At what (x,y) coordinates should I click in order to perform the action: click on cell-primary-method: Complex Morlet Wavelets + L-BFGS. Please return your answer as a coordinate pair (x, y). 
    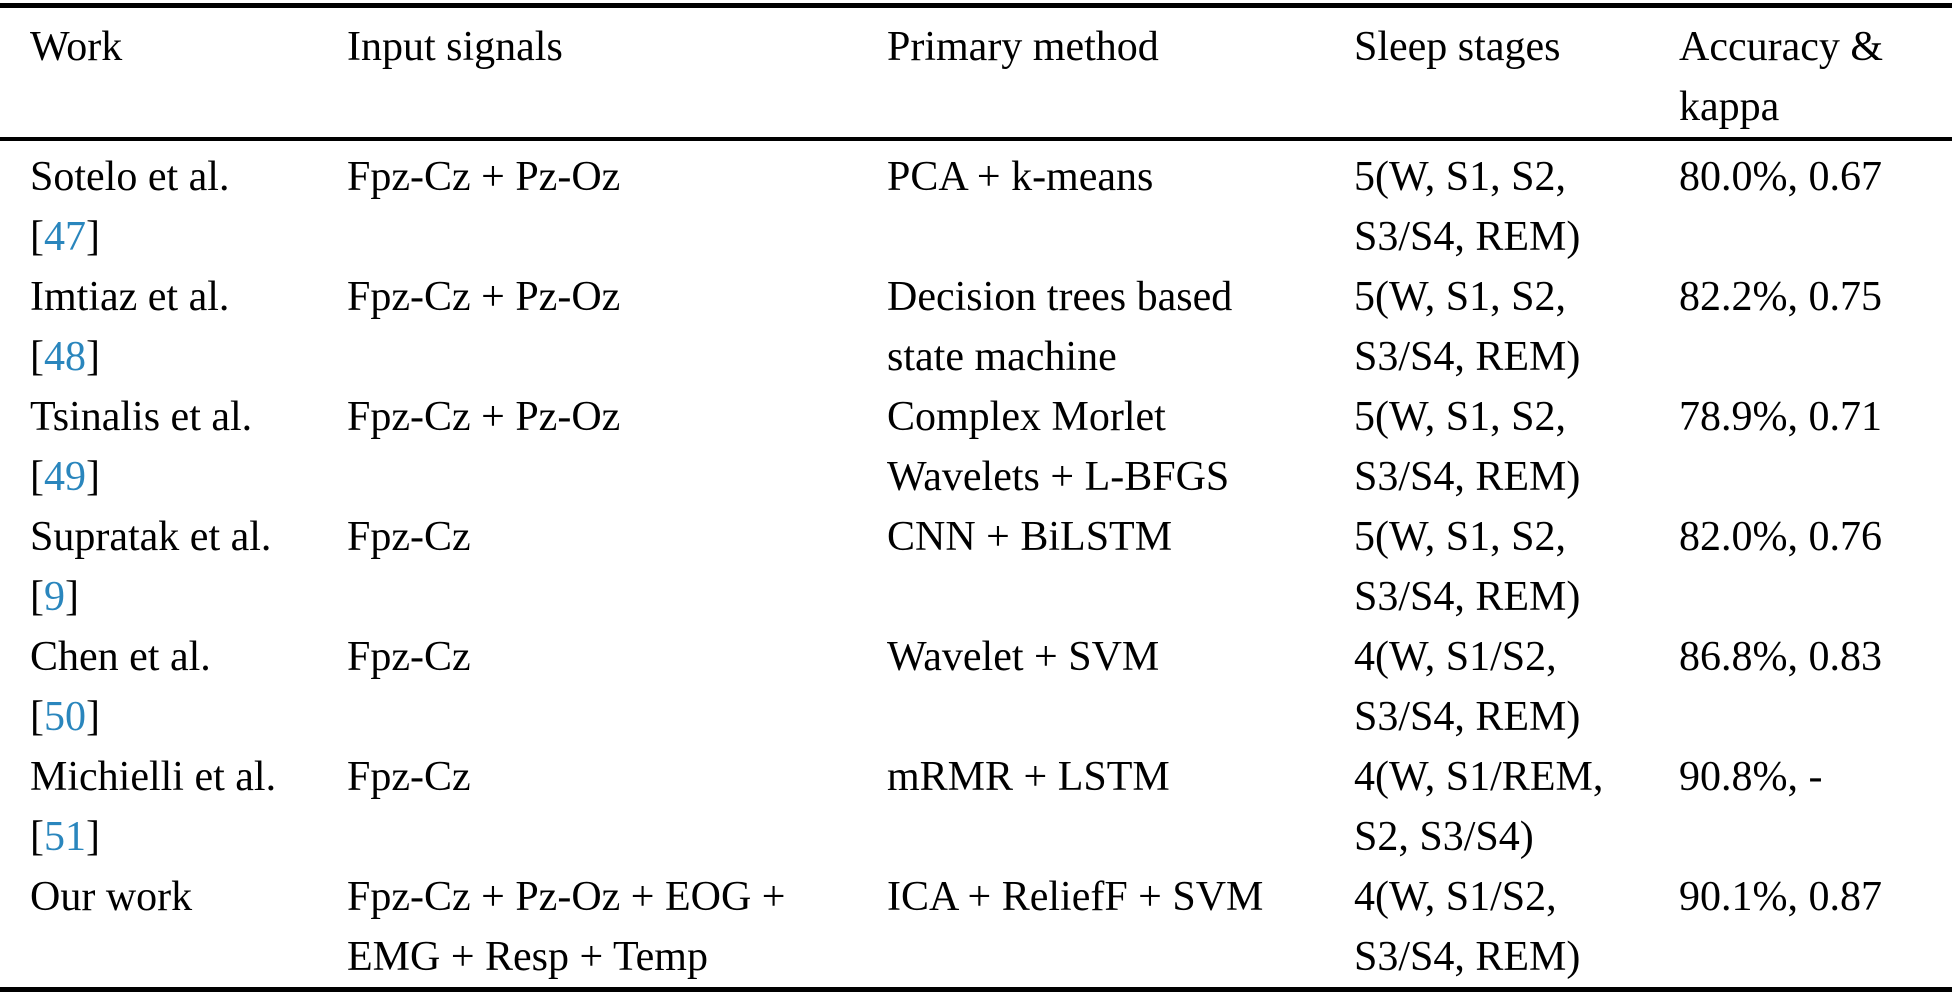
    Looking at the image, I should click on (1120, 447).